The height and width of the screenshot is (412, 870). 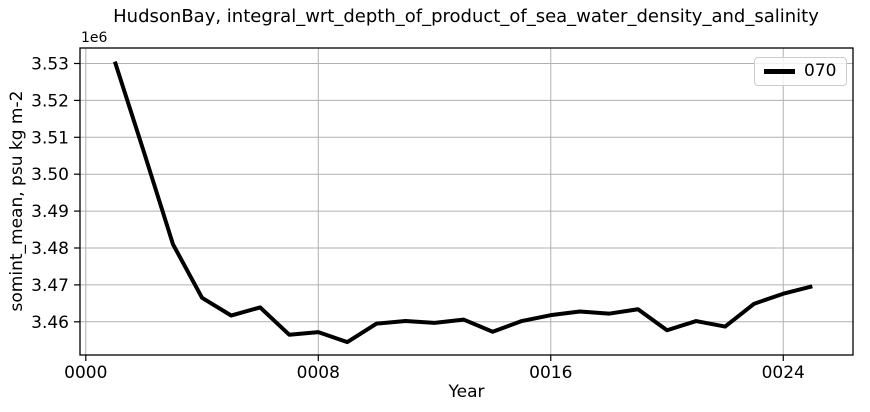 I want to click on y-tick-label: 3.49, so click(x=50, y=212).